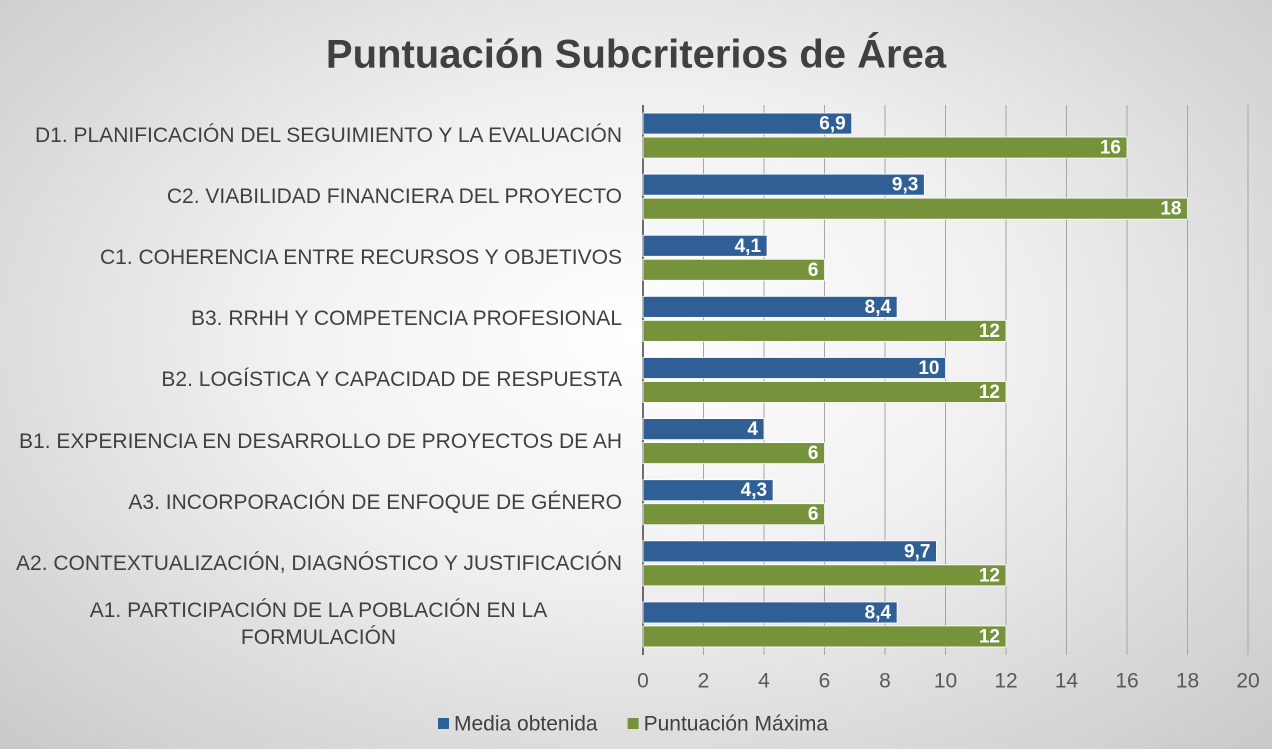 Image resolution: width=1272 pixels, height=749 pixels. What do you see at coordinates (1005, 681) in the screenshot?
I see `x-tick-label: 12` at bounding box center [1005, 681].